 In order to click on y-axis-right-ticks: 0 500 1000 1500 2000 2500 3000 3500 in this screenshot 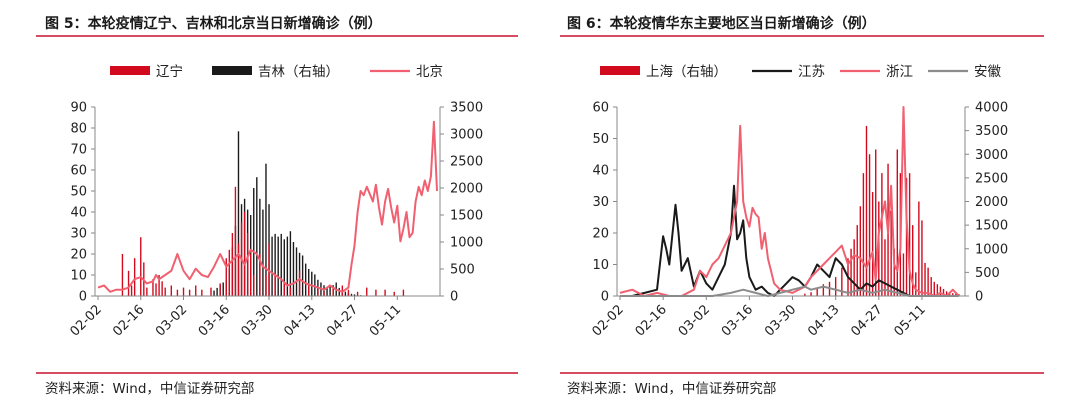, I will do `click(461, 203)`.